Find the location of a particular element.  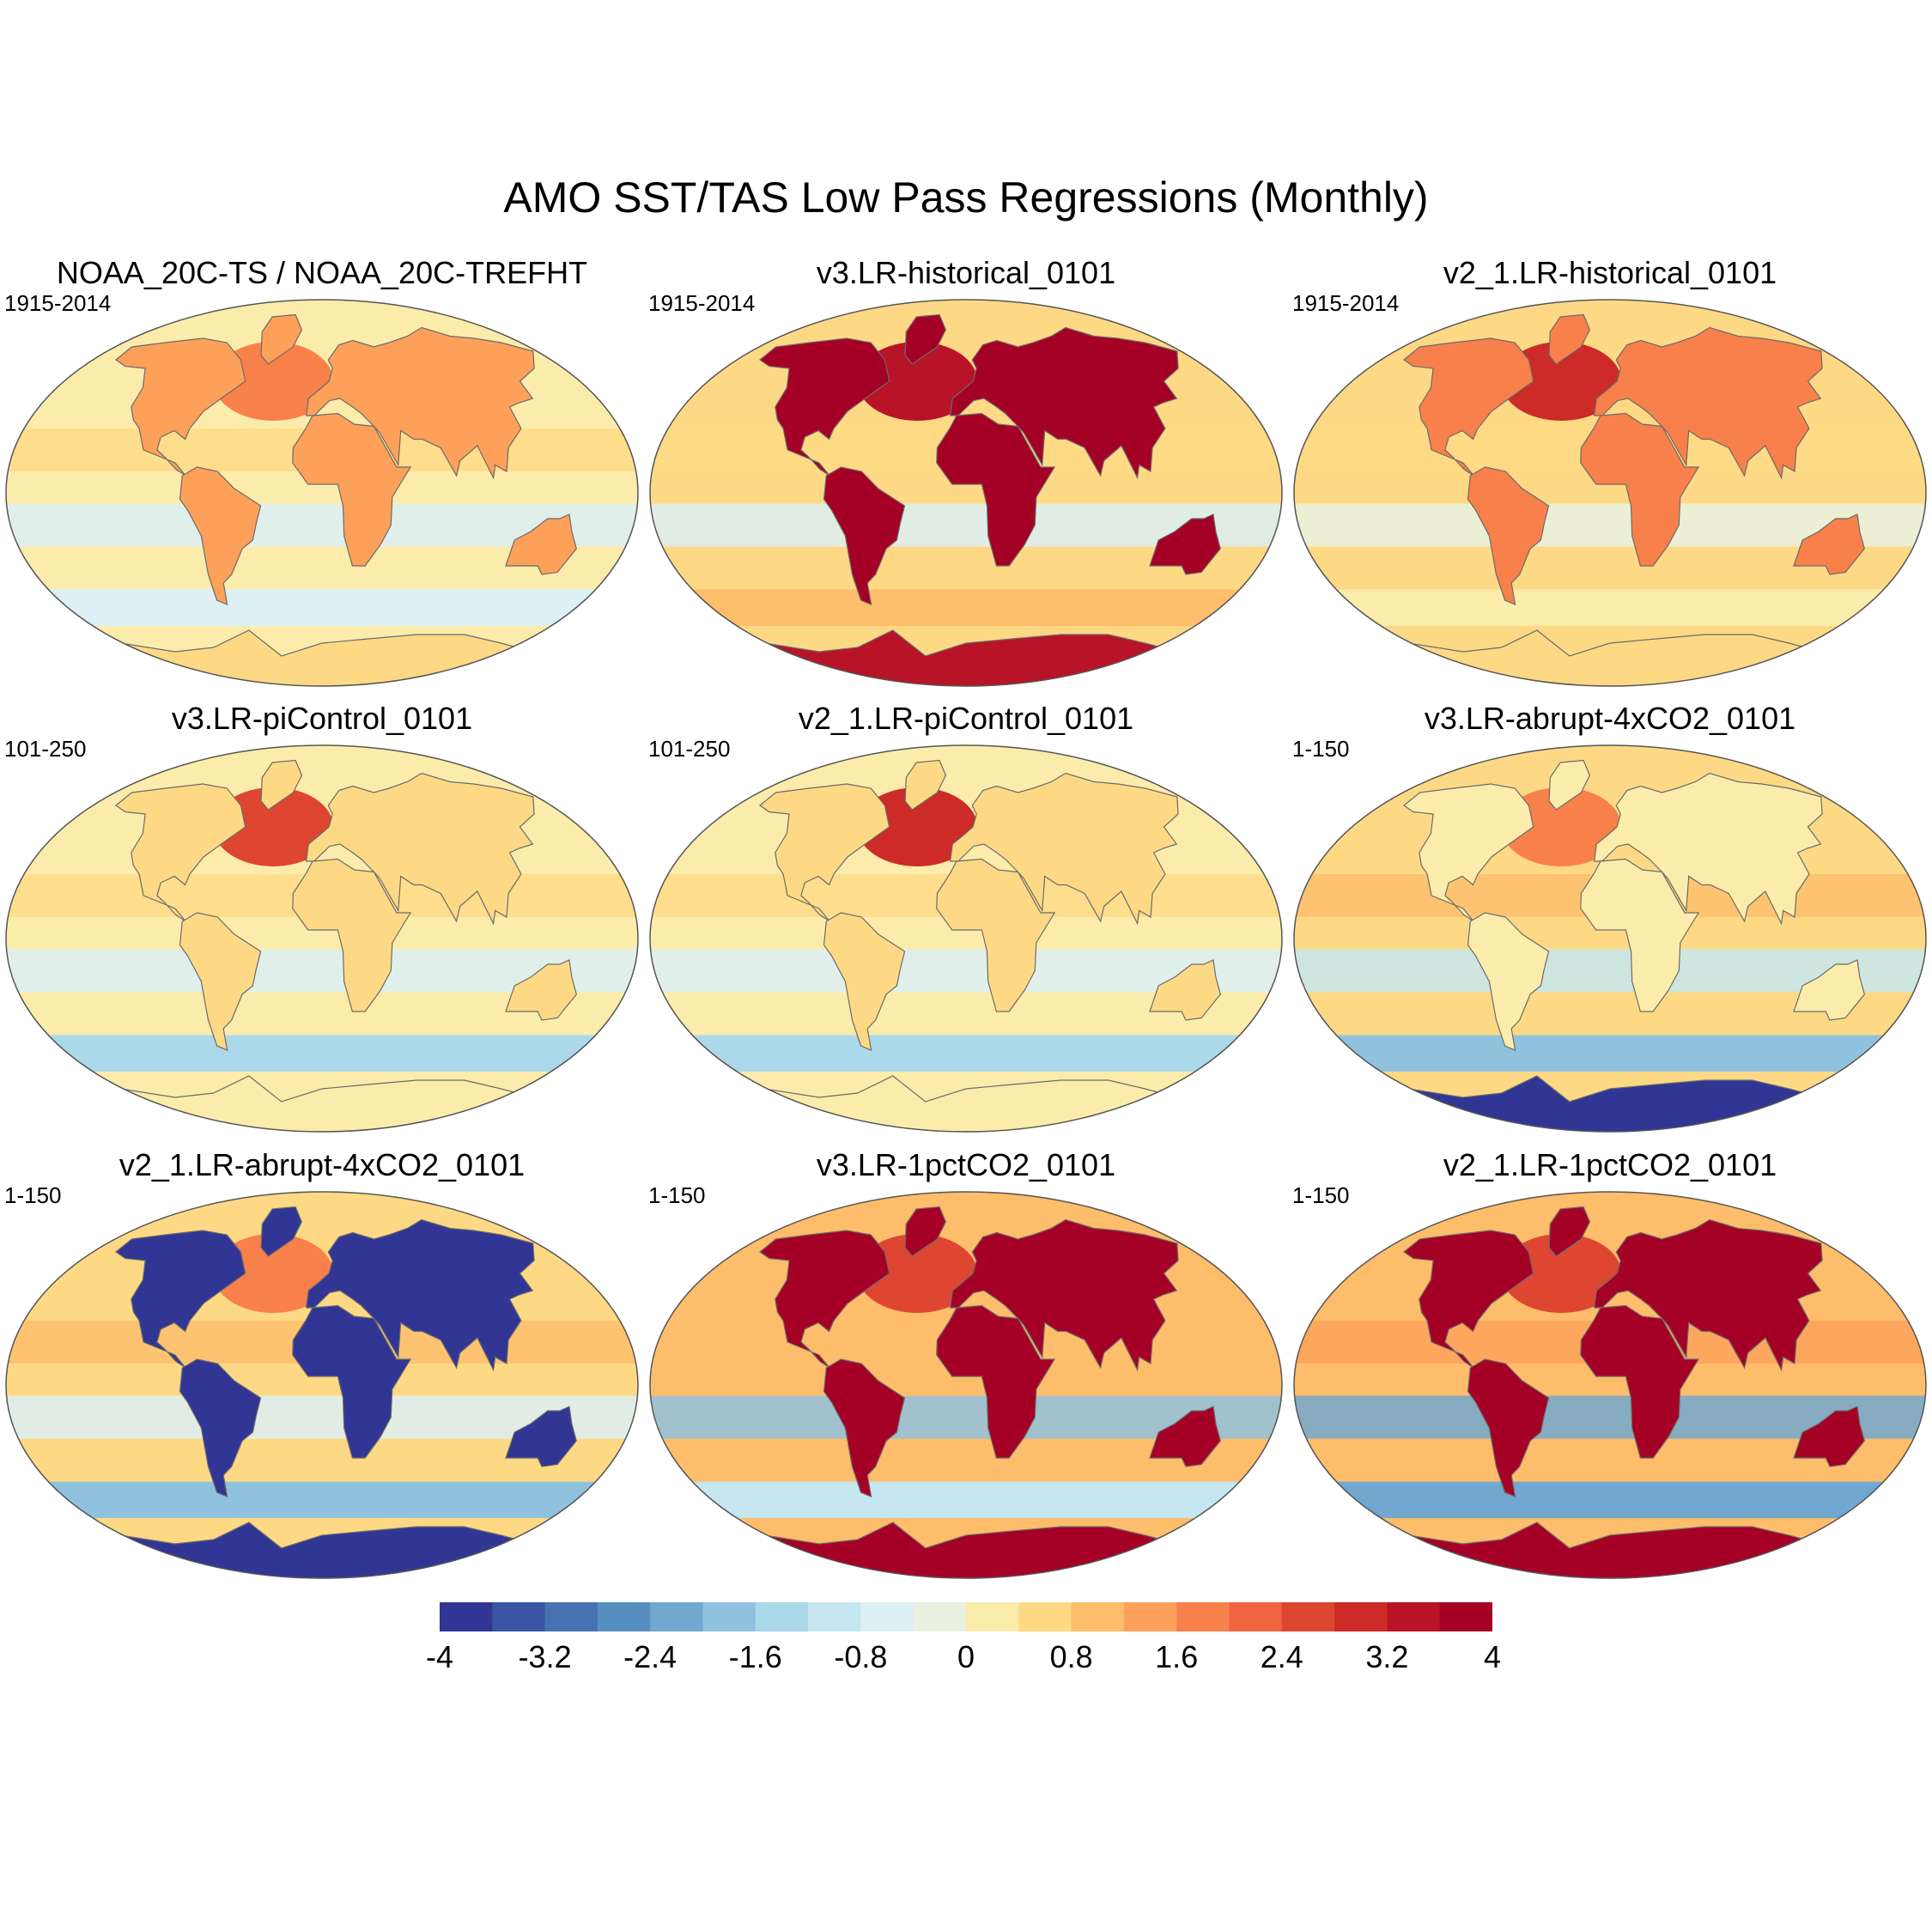

colorbar-tick-label: 2.4 is located at coordinates (1281, 1656).